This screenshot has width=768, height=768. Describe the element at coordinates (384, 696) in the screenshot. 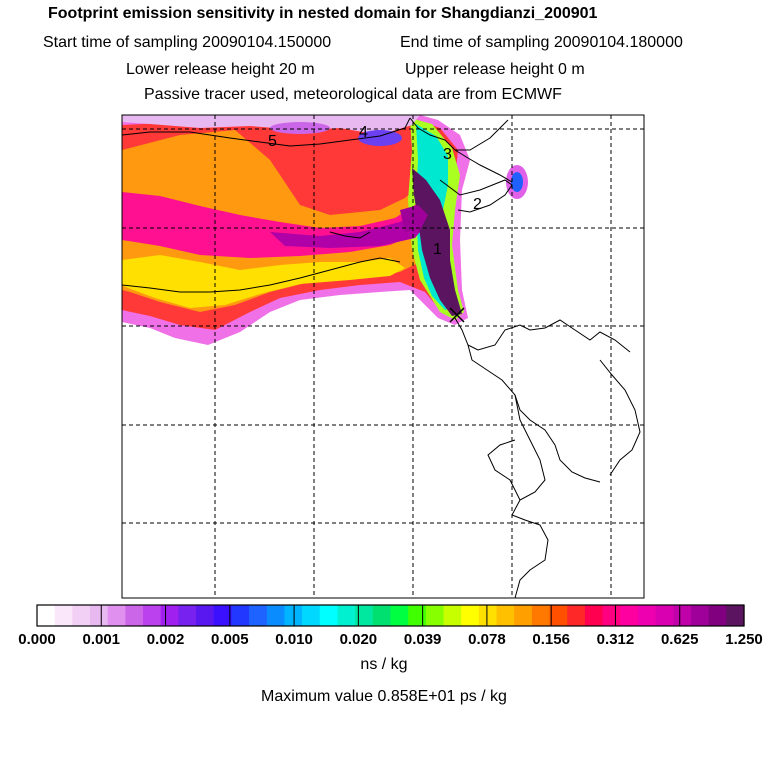

I see `maximum-value-label: Maximum value 0.858E+01 ps / kg` at that location.